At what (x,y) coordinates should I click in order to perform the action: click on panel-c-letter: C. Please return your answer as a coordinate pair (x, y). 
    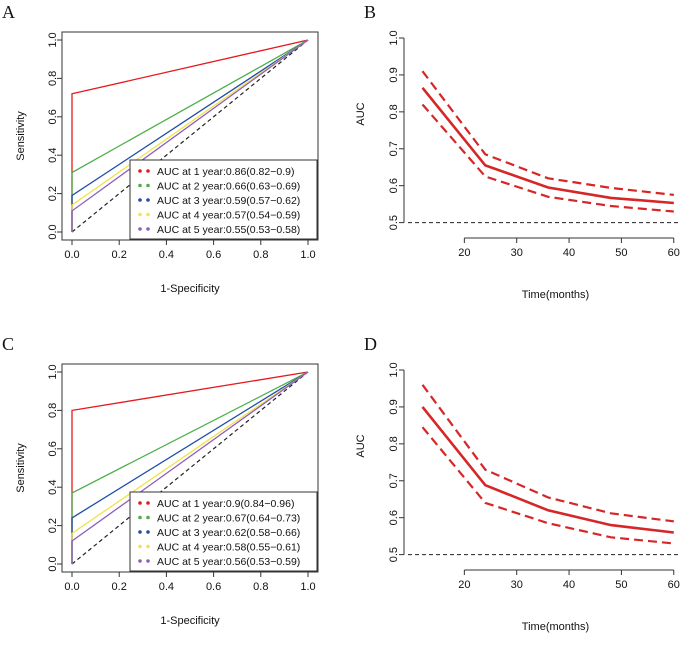
    Looking at the image, I should click on (8, 344).